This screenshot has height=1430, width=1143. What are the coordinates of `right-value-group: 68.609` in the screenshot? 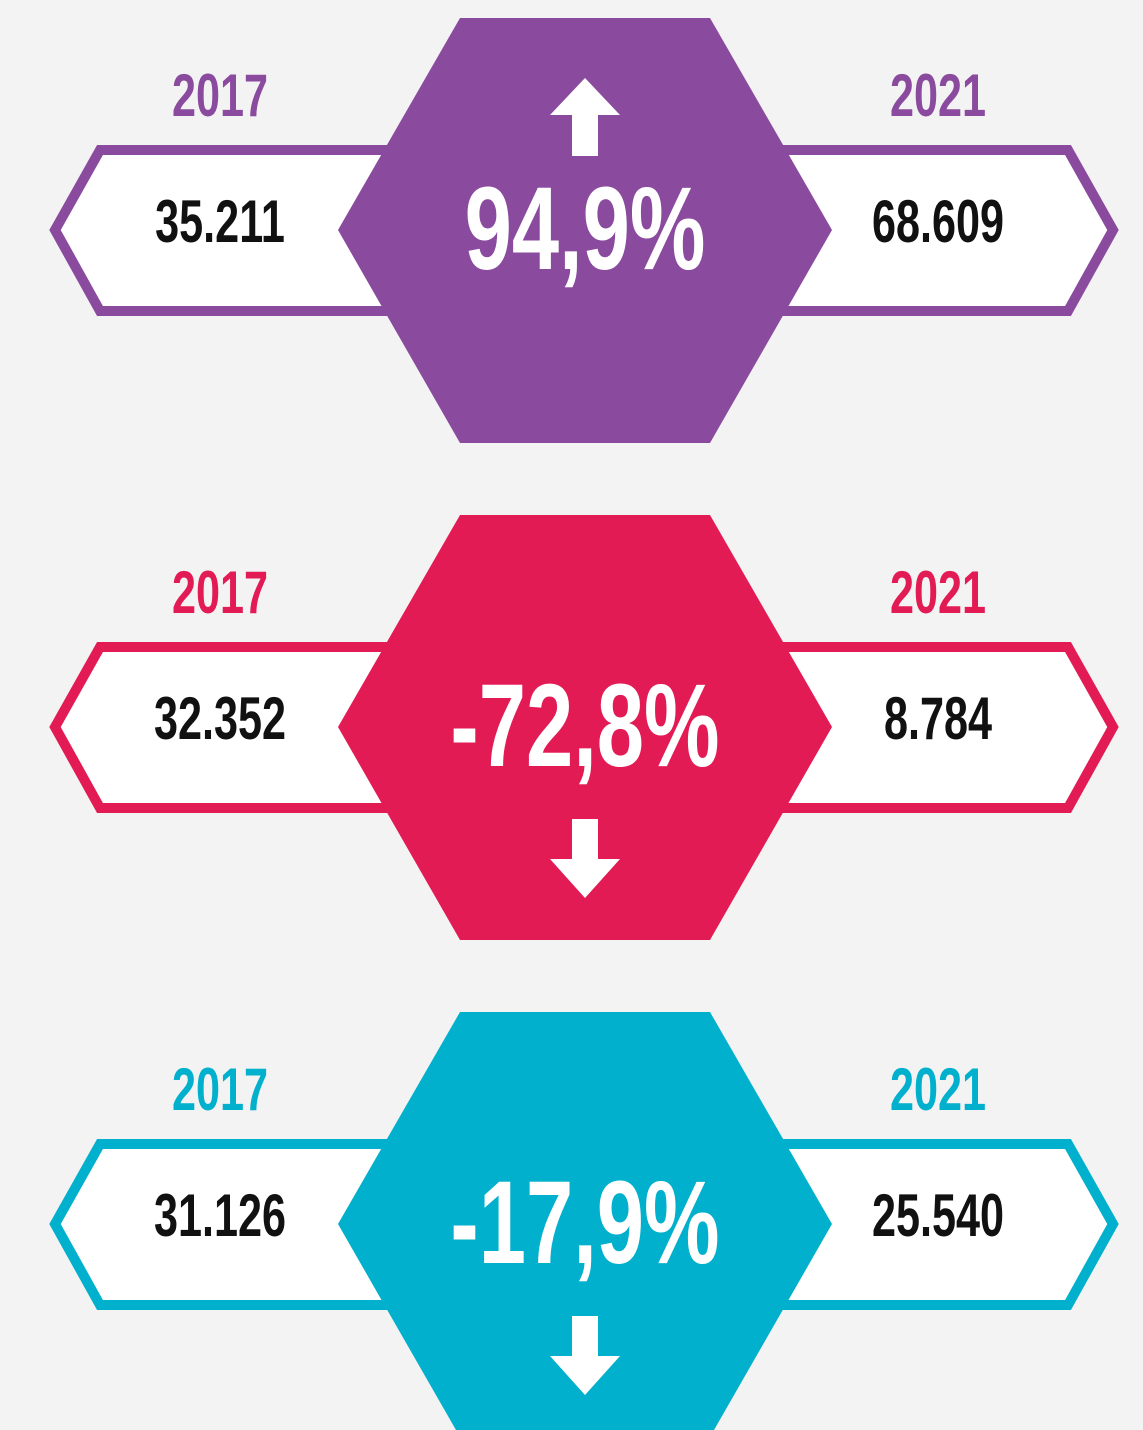 It's located at (938, 222).